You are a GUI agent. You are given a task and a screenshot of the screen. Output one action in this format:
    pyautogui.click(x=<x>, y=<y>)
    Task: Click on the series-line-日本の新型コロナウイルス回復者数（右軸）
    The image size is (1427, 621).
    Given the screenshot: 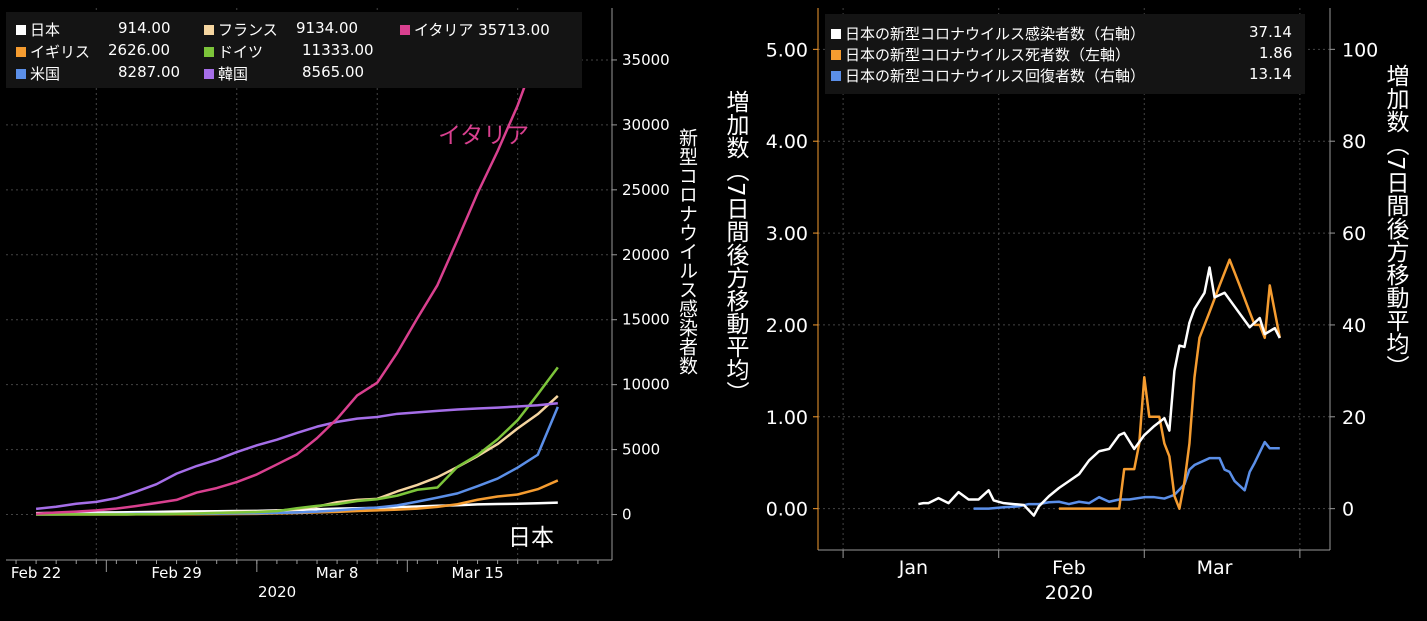 What is the action you would take?
    pyautogui.click(x=1126, y=475)
    